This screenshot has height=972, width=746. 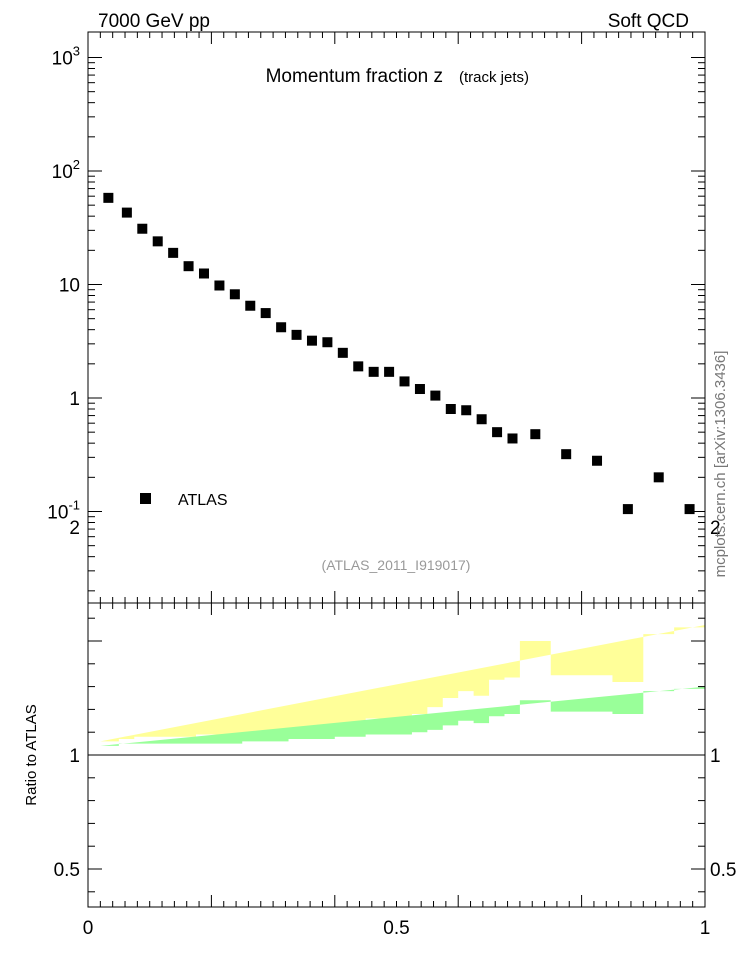 What do you see at coordinates (74, 756) in the screenshot?
I see `y-tick-label-left: 1` at bounding box center [74, 756].